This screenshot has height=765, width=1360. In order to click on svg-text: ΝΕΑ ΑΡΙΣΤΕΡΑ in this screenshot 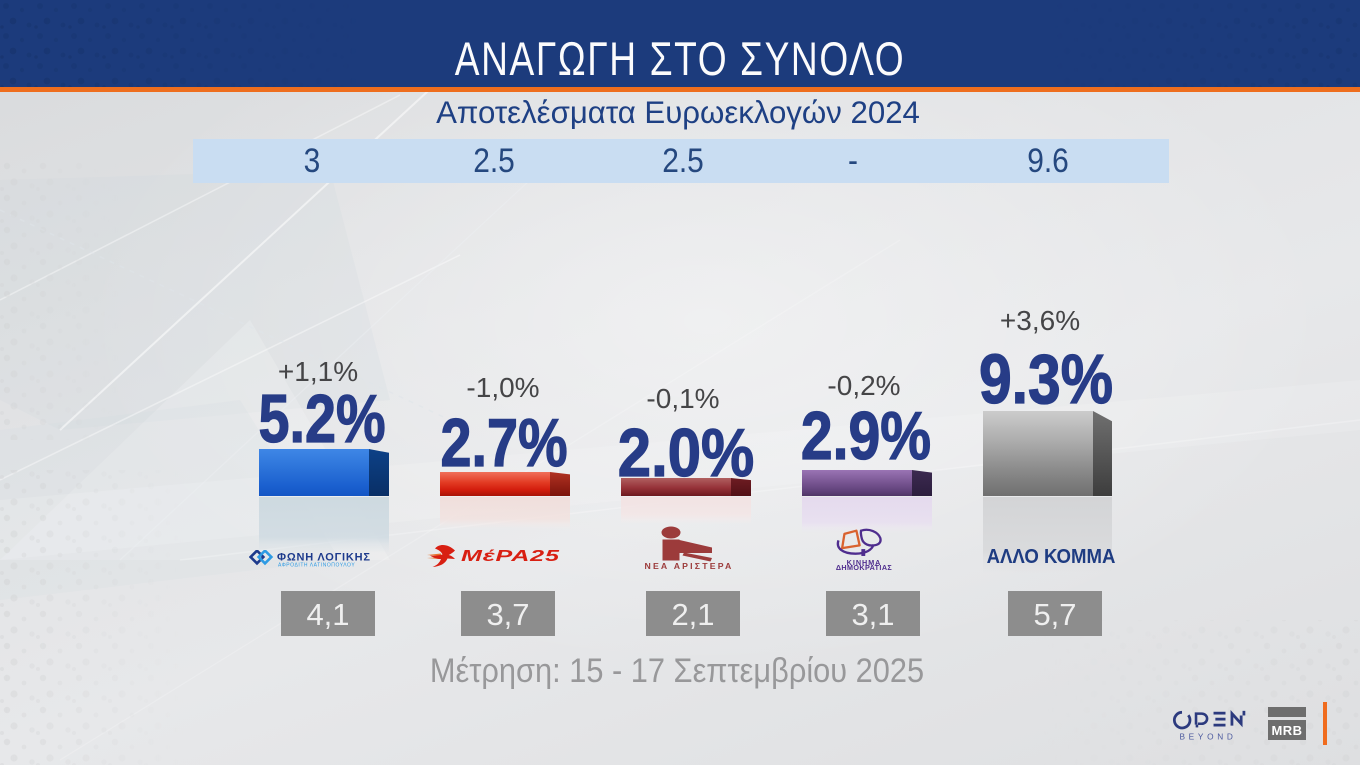, I will do `click(688, 565)`.